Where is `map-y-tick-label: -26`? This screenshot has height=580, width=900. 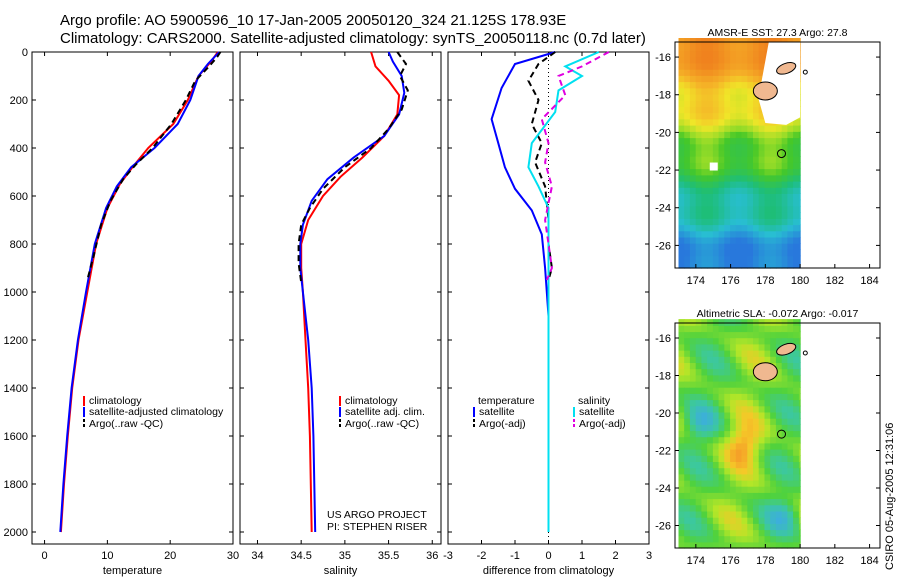 map-y-tick-label: -26 is located at coordinates (663, 527).